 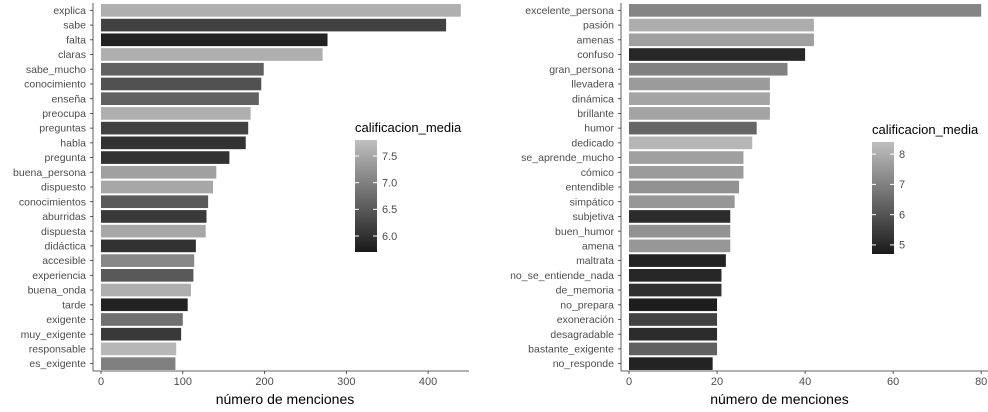 I want to click on x-tick-label: 300, so click(x=346, y=382).